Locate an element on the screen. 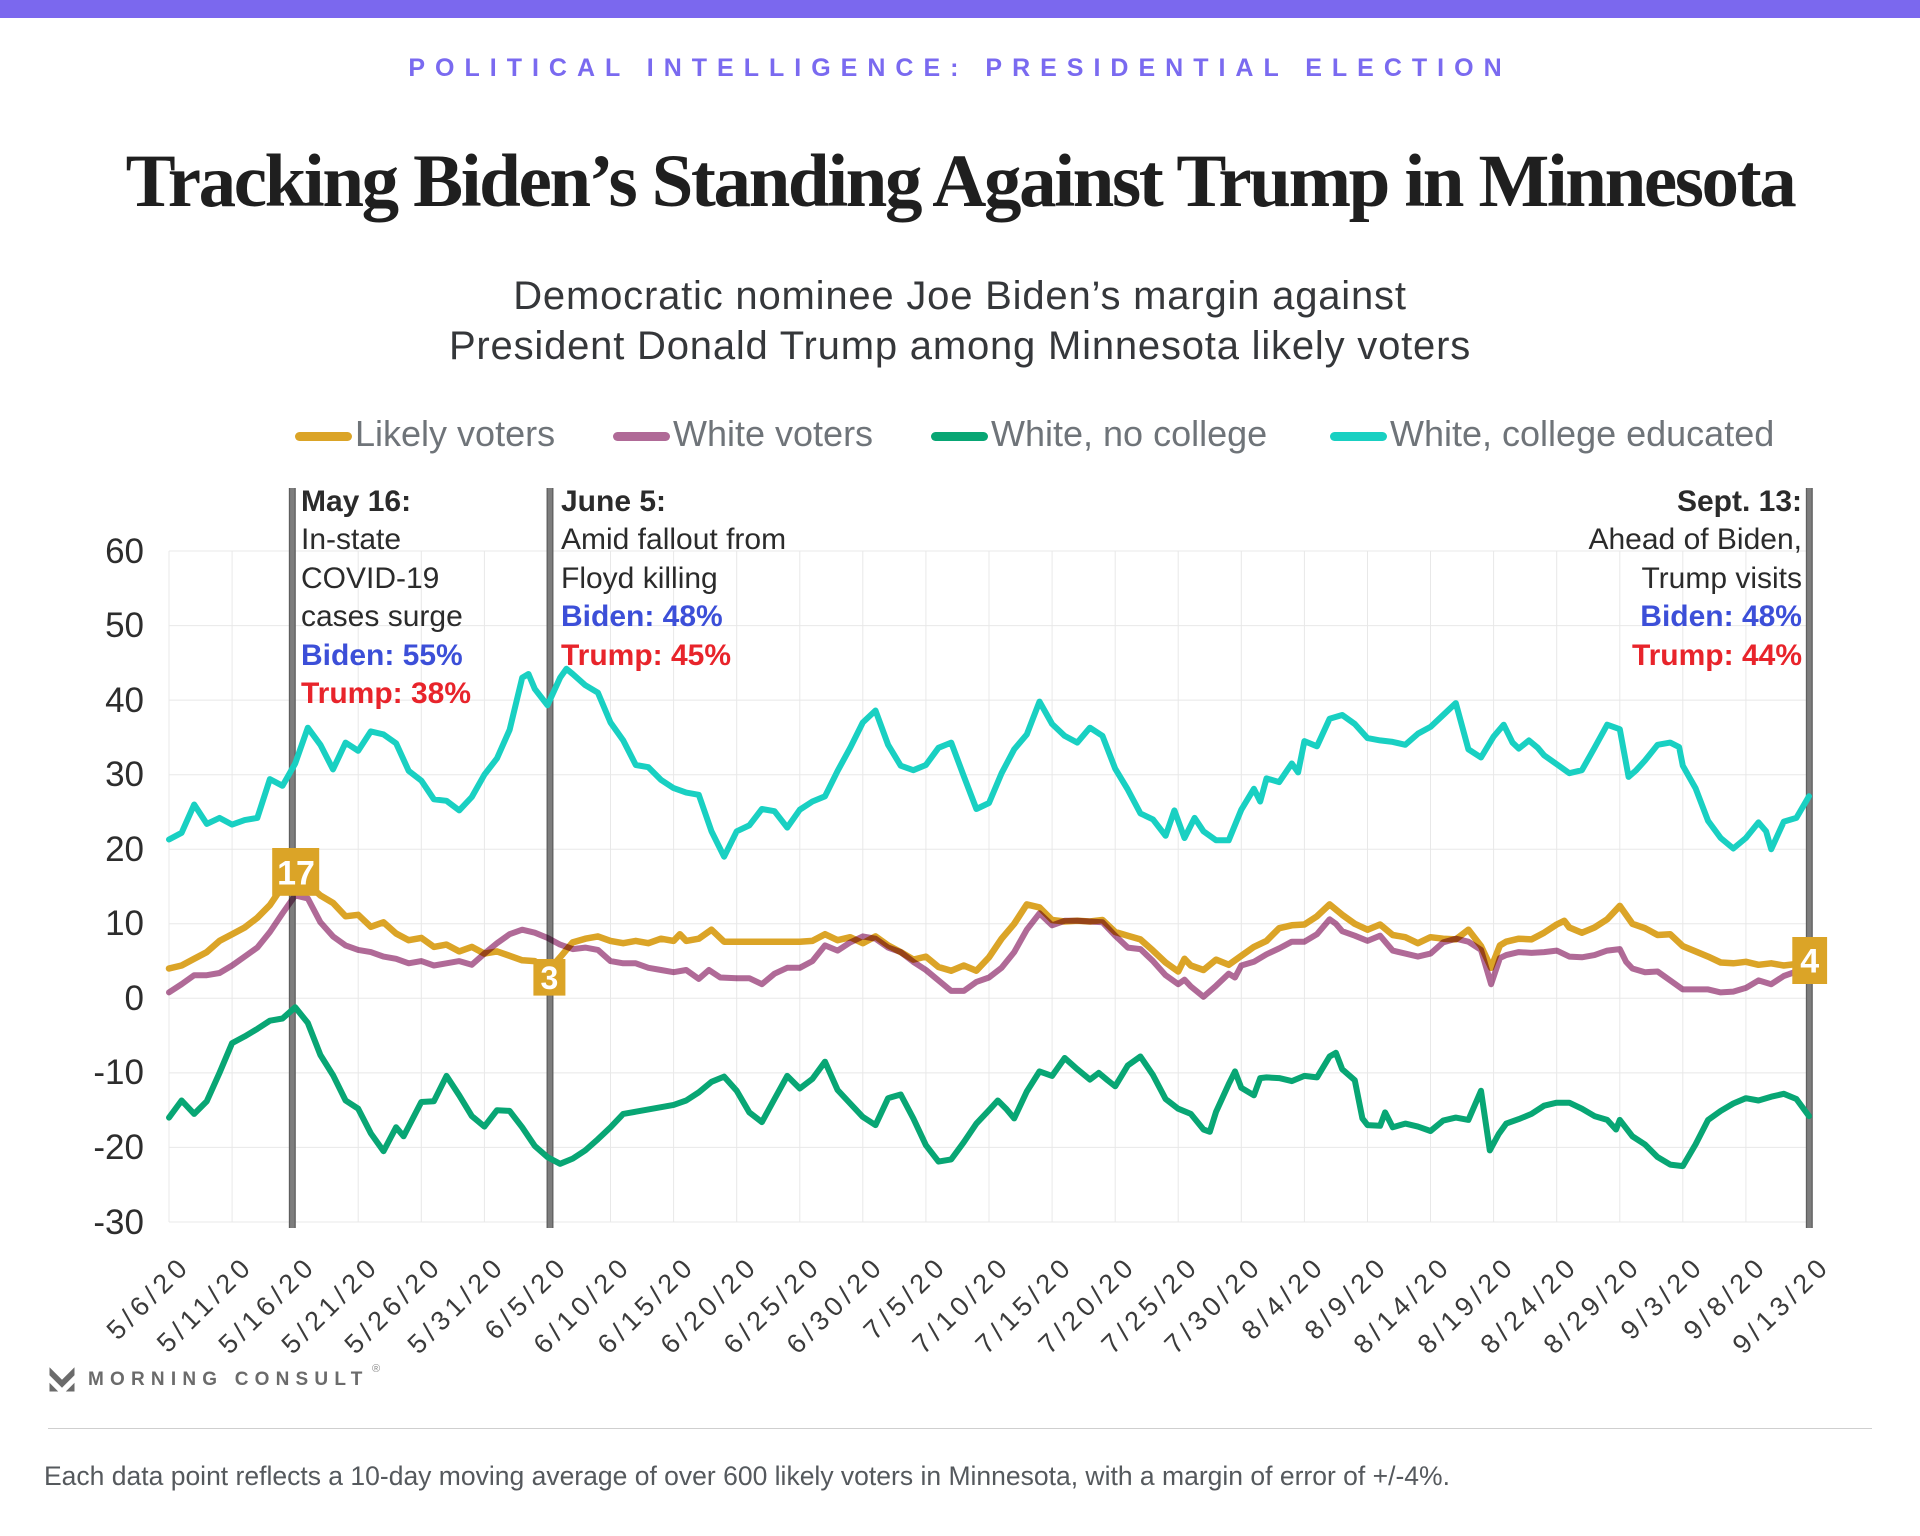 This screenshot has width=1920, height=1536. svg-text: 17 is located at coordinates (296, 874).